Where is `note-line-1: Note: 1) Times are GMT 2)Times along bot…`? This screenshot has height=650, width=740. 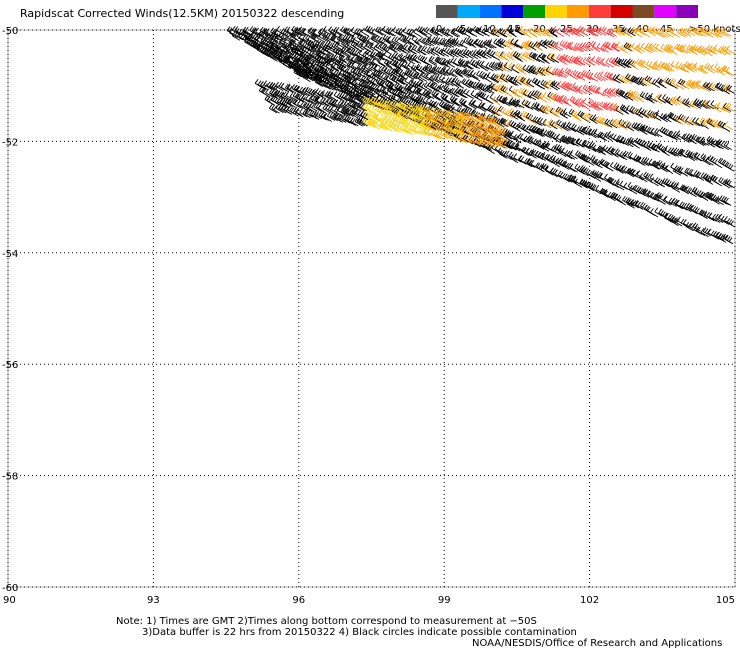 note-line-1: Note: 1) Times are GMT 2)Times along bot… is located at coordinates (326, 621).